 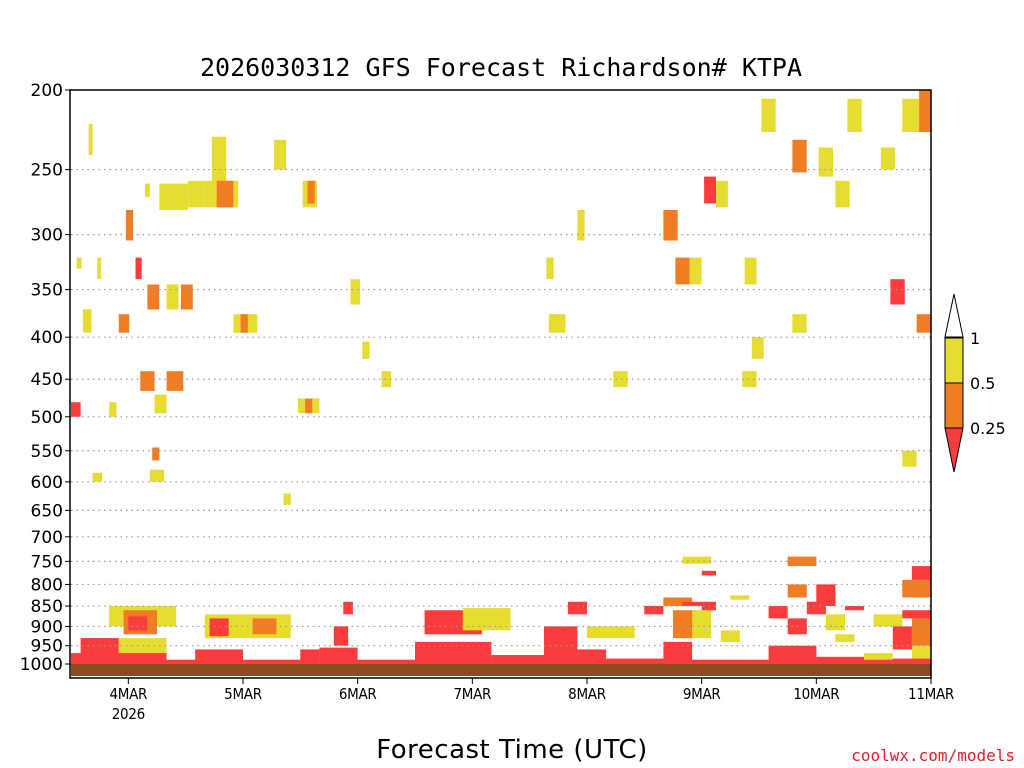 I want to click on legend-swatch-orange, so click(x=954, y=405).